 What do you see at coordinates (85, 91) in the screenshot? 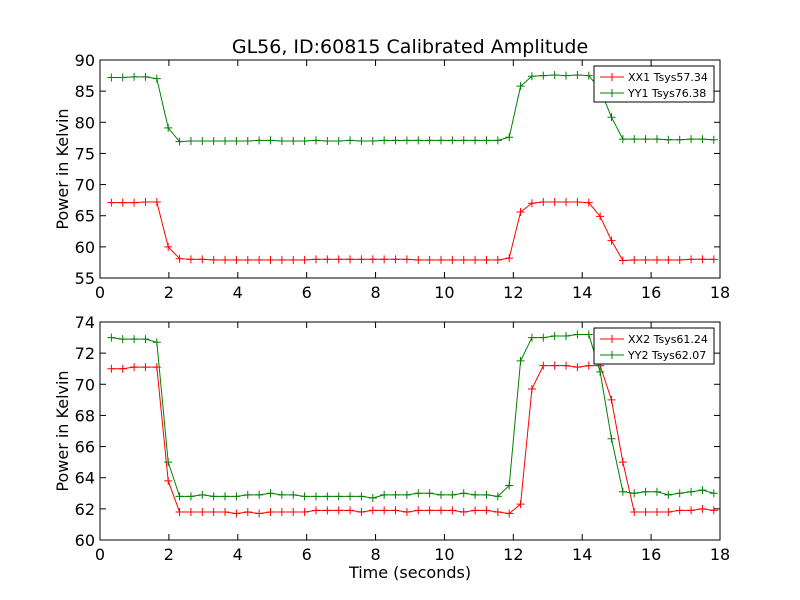
I see `top-y-tick-label: 85` at bounding box center [85, 91].